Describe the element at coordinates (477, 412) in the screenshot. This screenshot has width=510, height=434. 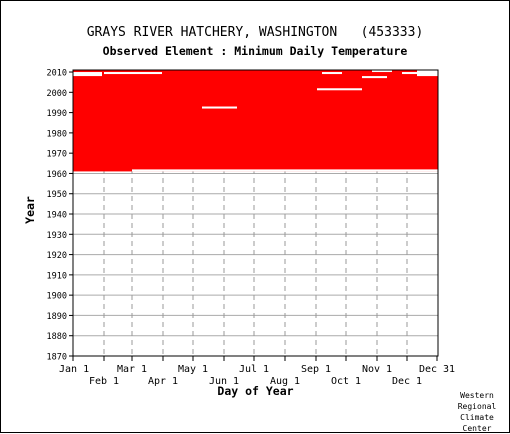
I see `wrcc-credit: Western Regional Climate Center` at that location.